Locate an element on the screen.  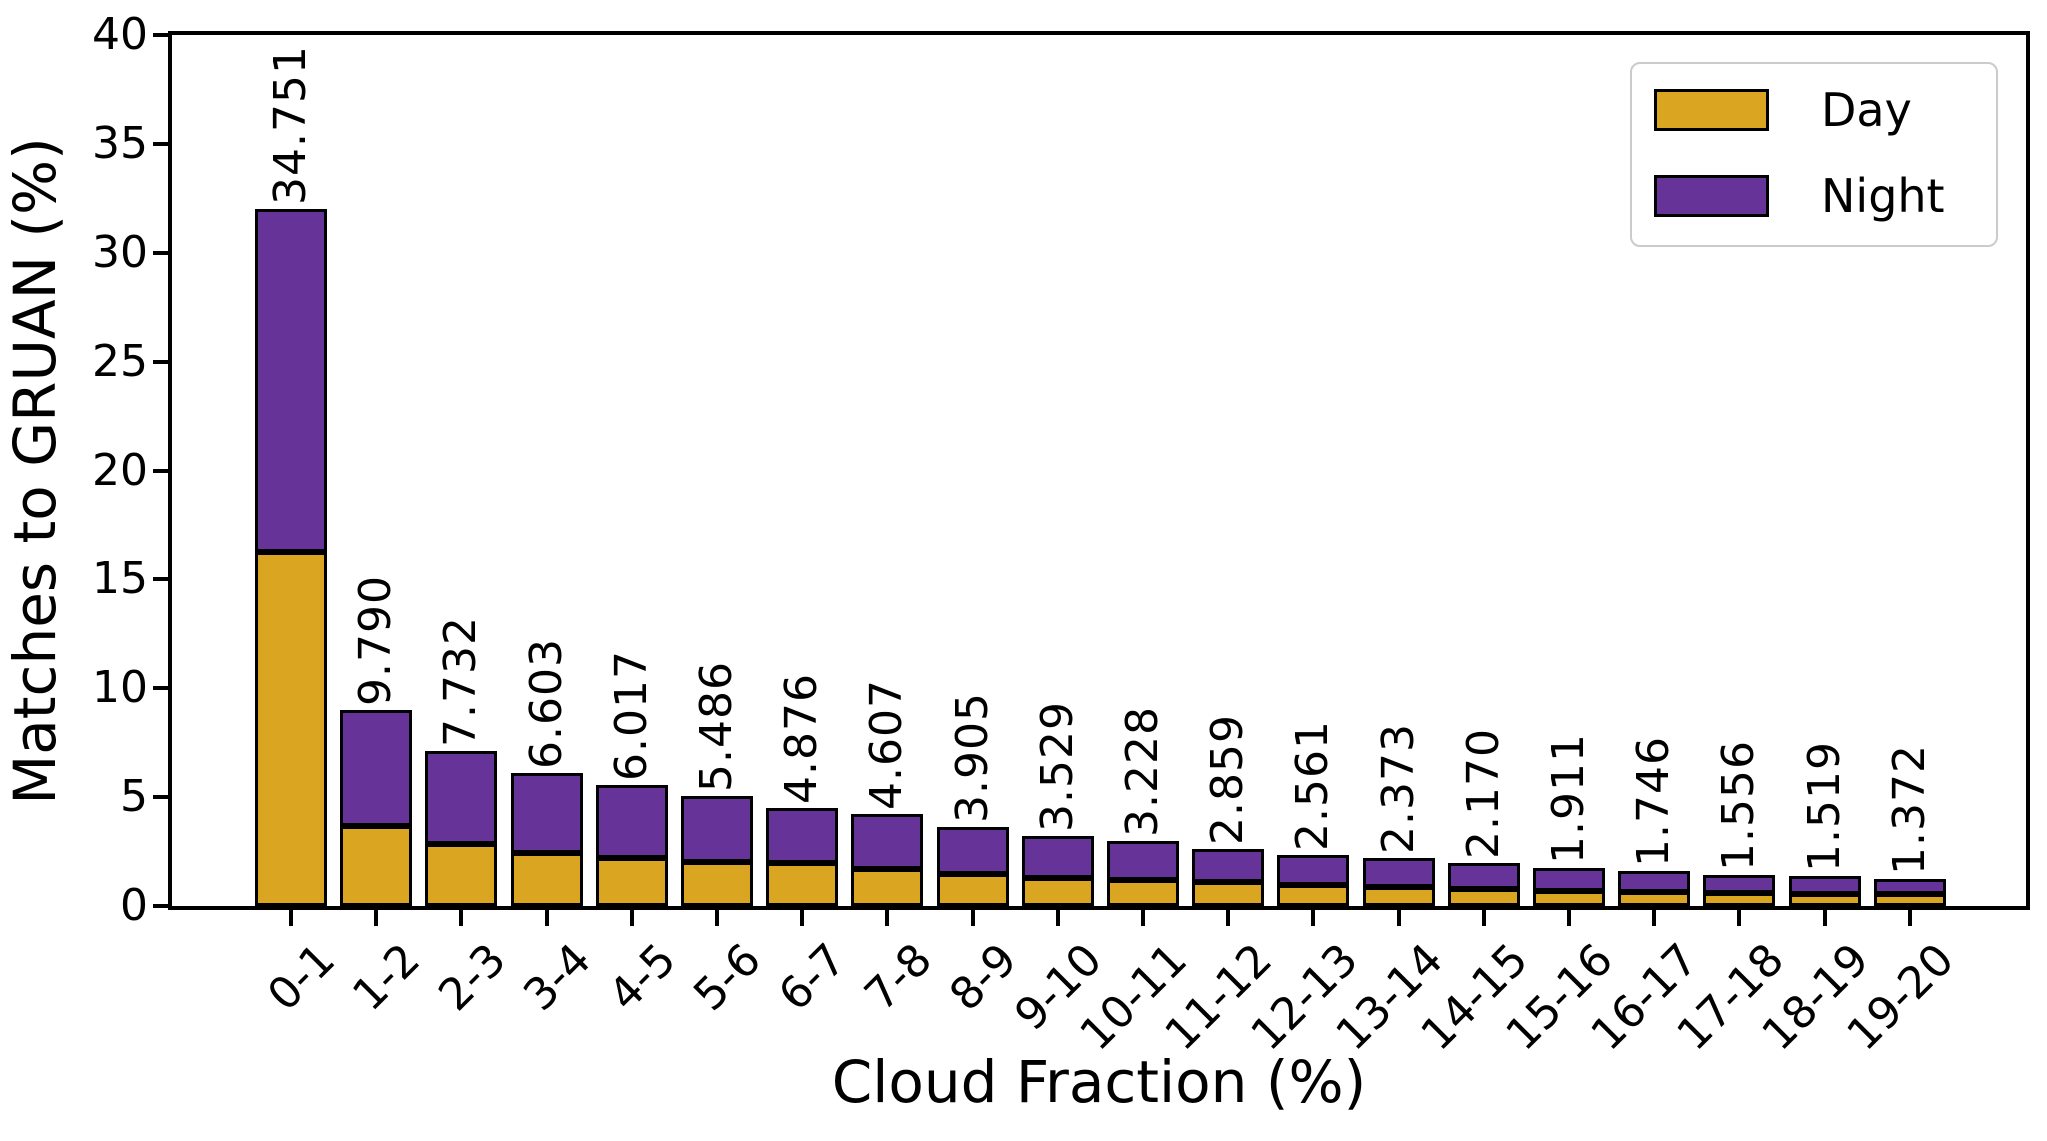
bar-value-label: 1.556 is located at coordinates (1739, 805).